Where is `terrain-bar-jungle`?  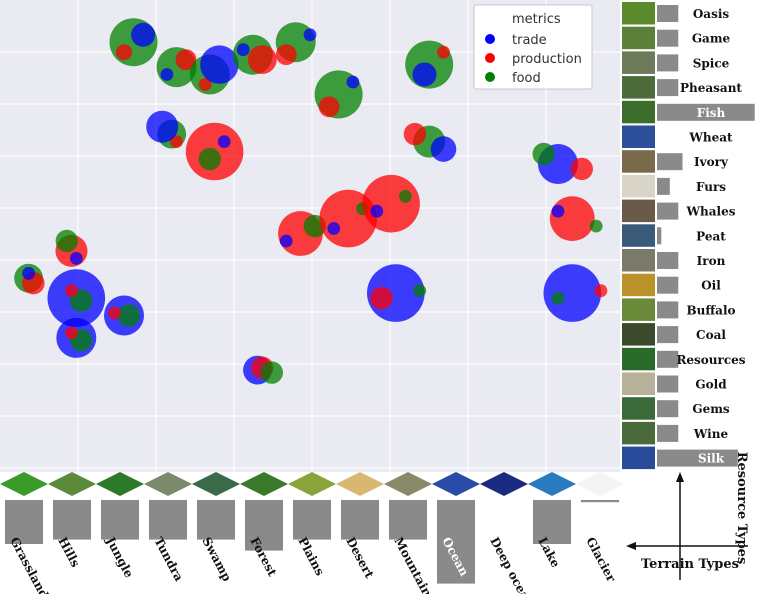 terrain-bar-jungle is located at coordinates (120, 520).